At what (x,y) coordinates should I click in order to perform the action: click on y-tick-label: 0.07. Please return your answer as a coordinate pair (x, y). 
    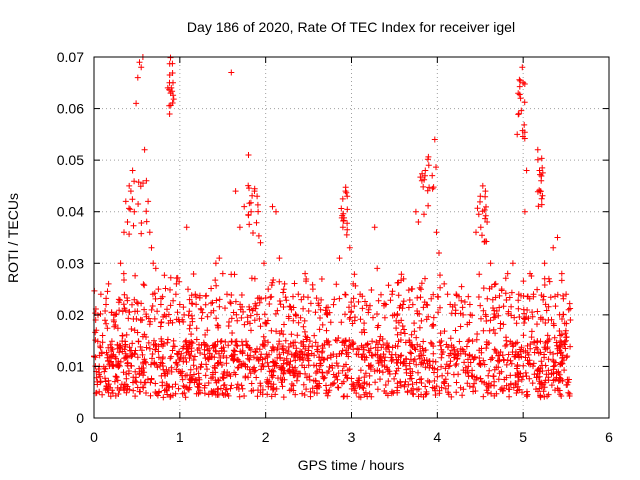
    Looking at the image, I should click on (70, 57).